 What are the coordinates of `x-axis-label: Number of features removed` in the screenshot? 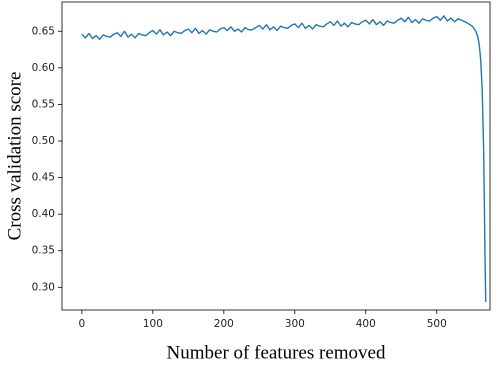 It's located at (276, 352).